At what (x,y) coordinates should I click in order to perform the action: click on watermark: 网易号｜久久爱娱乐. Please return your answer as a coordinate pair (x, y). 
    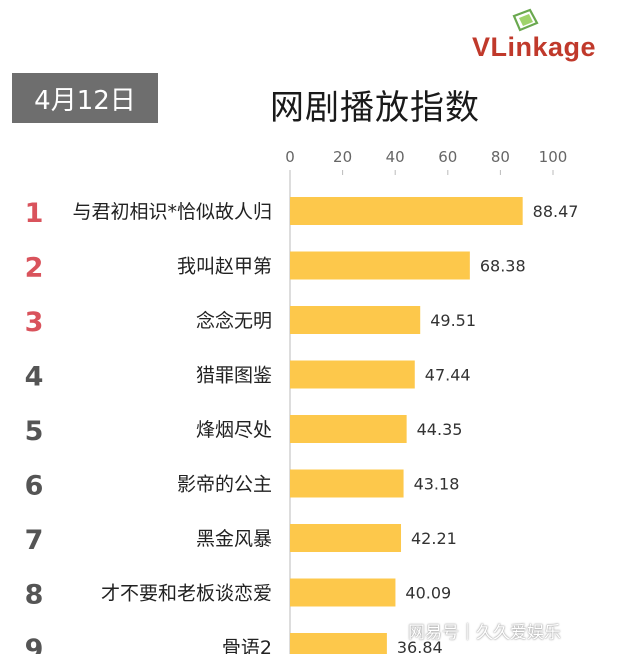
    Looking at the image, I should click on (484, 633).